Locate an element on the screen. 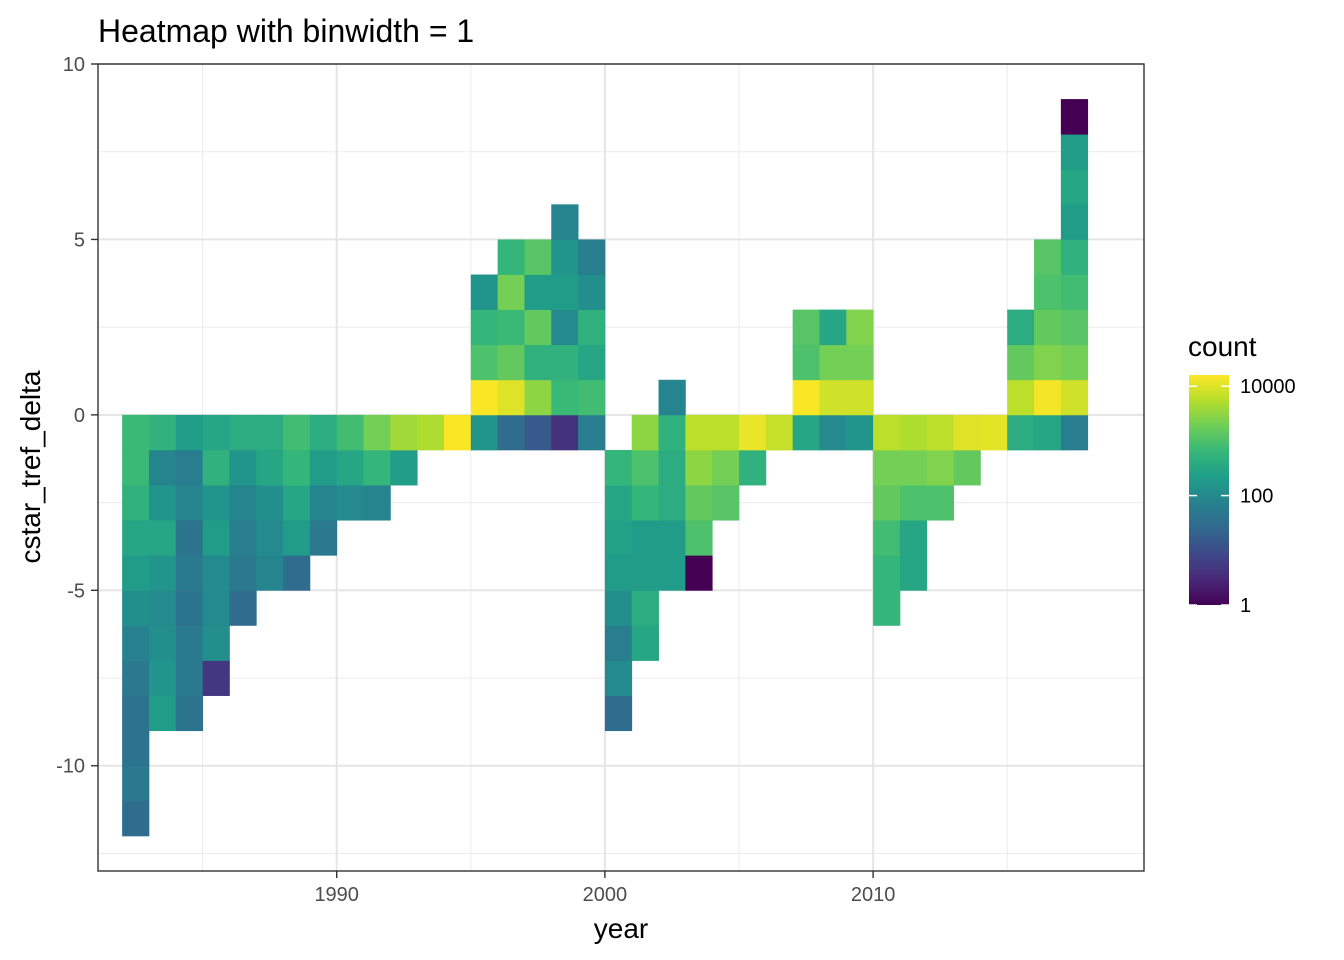  chart-title: Heatmap with binwidth = 1 is located at coordinates (286, 31).